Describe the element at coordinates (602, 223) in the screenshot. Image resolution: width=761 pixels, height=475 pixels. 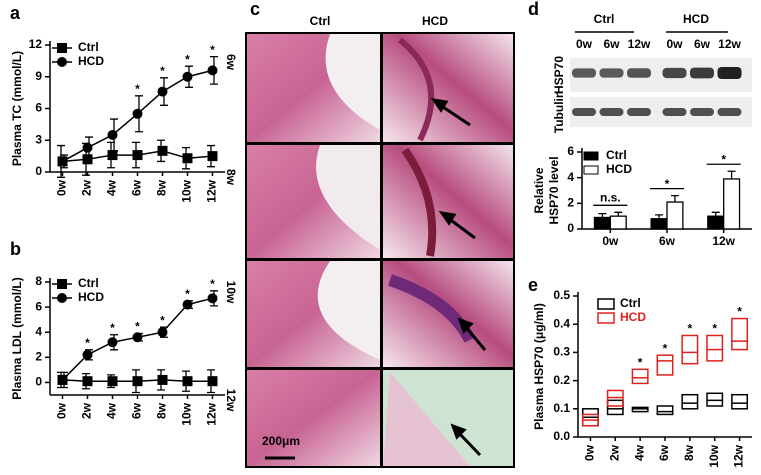
I see `bar` at that location.